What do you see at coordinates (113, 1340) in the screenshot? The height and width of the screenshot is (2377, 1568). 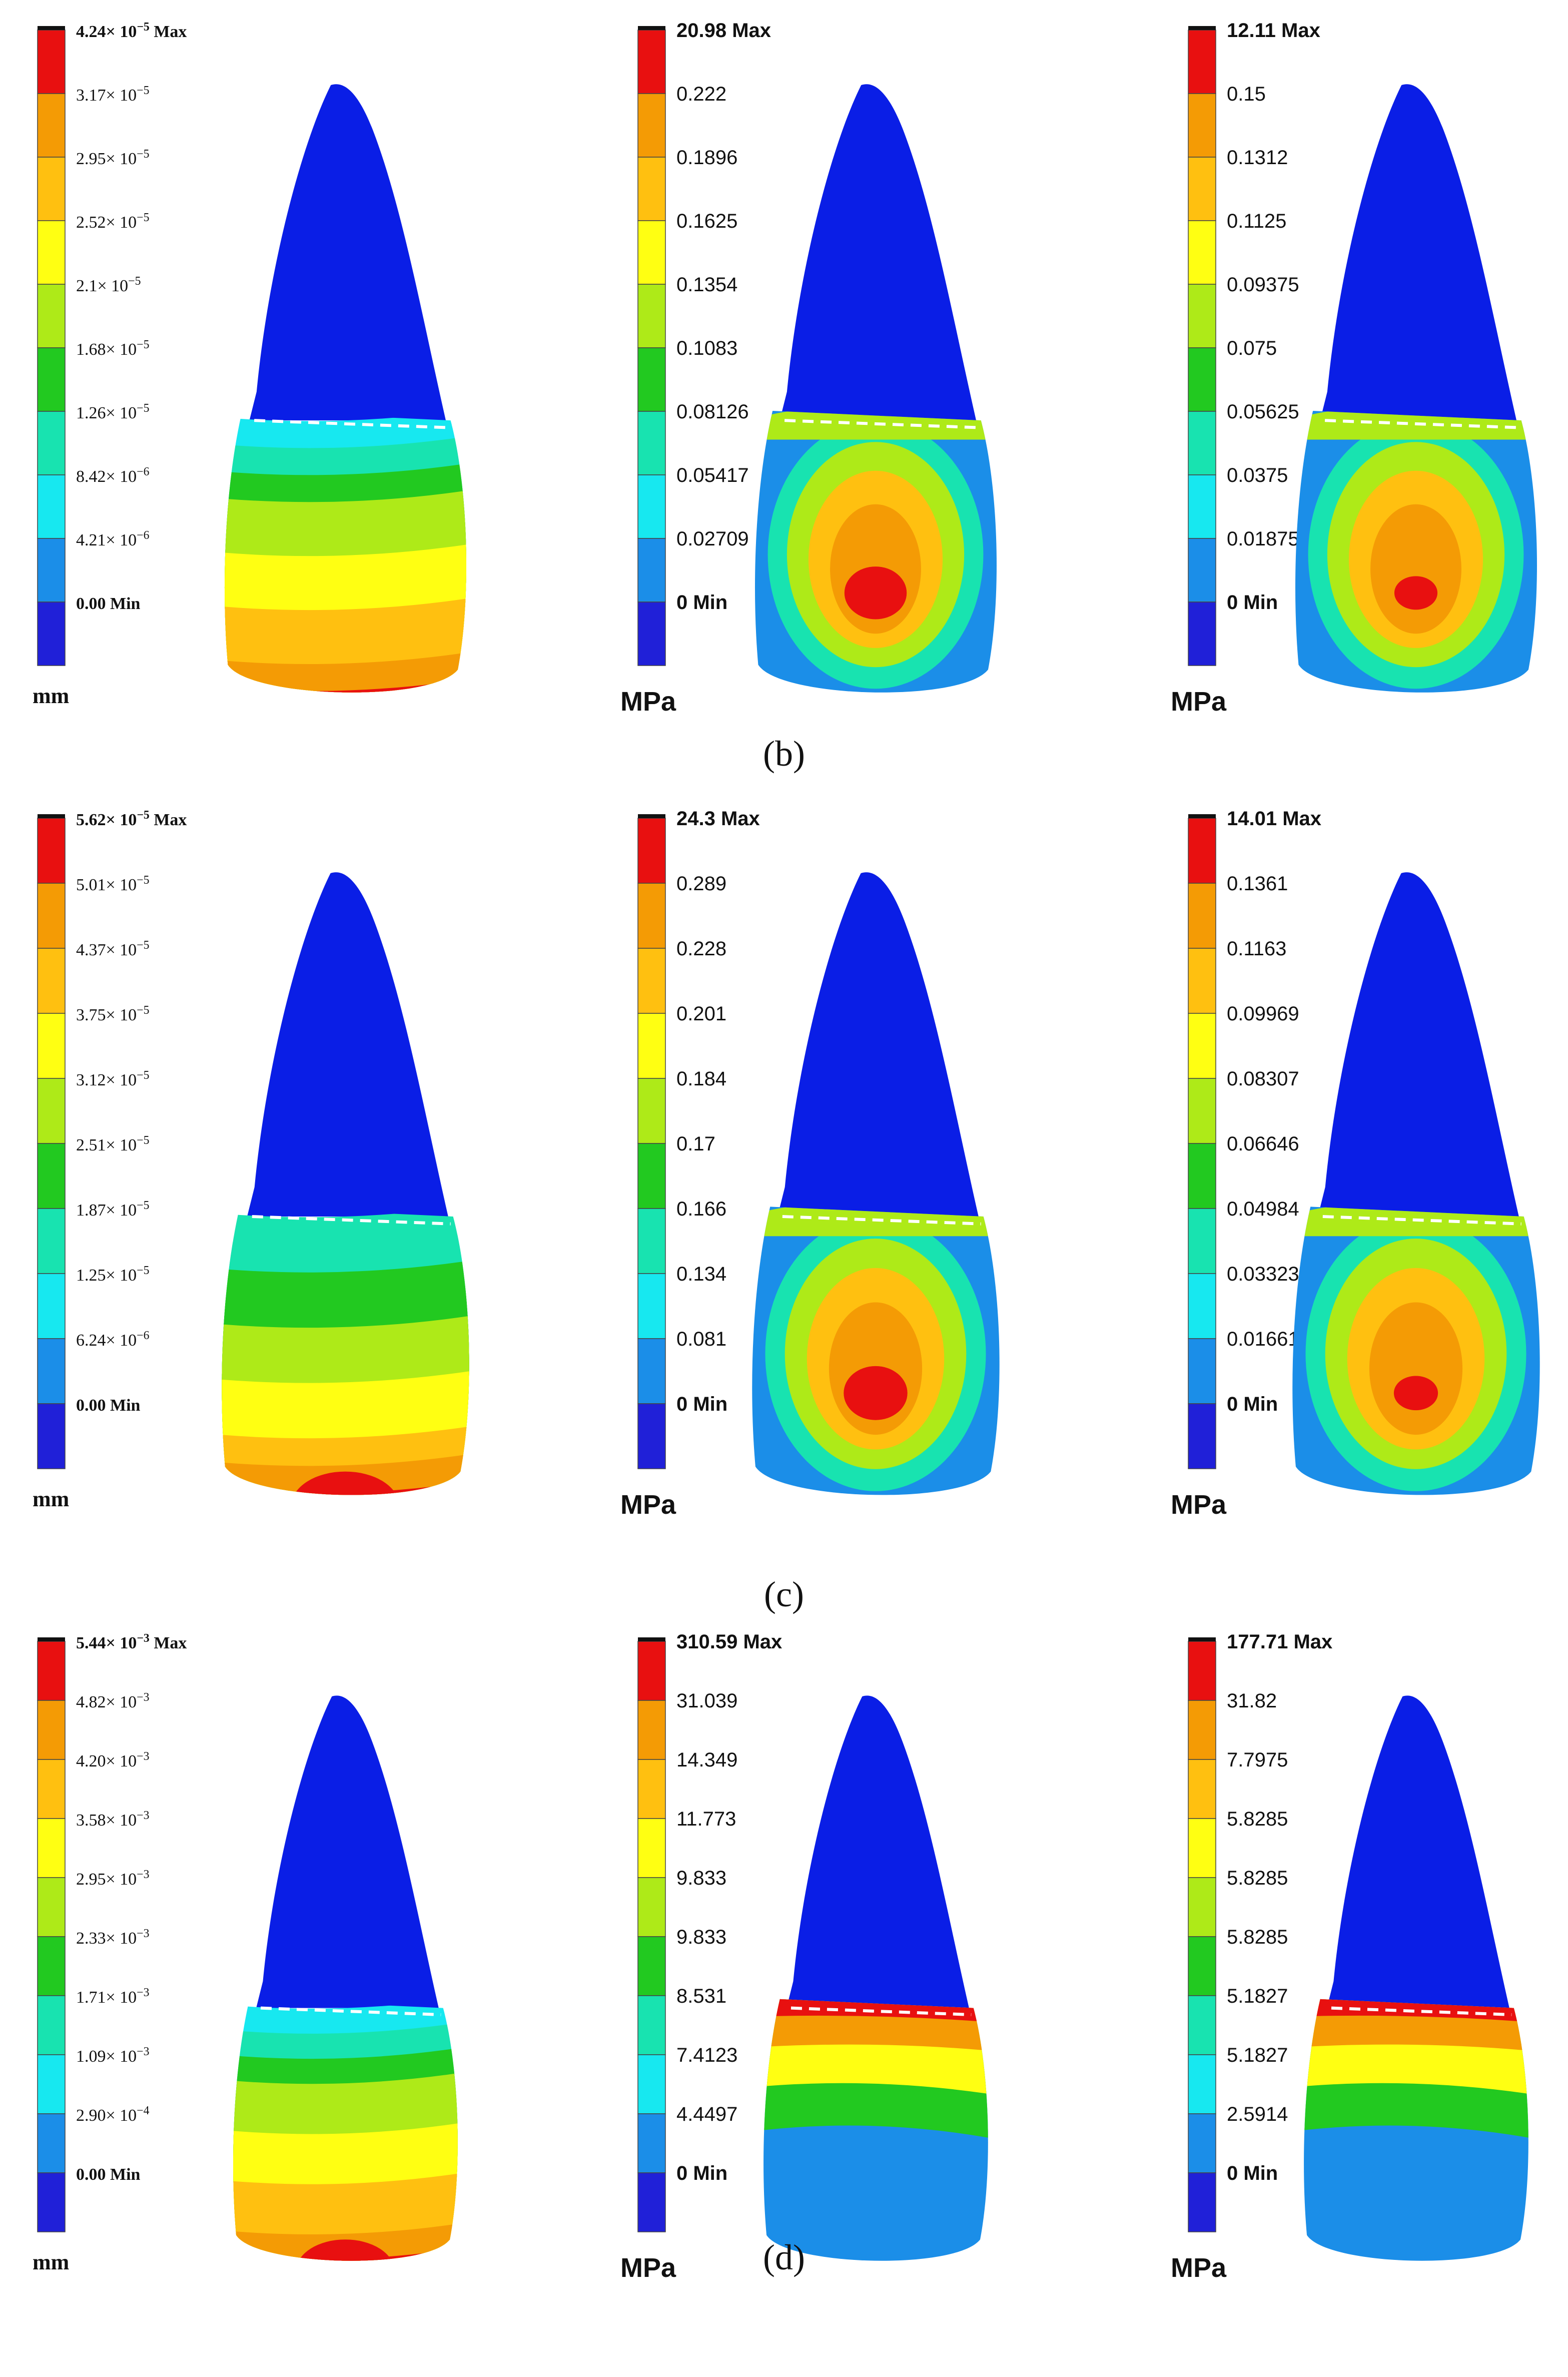 I see `legend-tick-label: 6.24× 10⁻⁶` at bounding box center [113, 1340].